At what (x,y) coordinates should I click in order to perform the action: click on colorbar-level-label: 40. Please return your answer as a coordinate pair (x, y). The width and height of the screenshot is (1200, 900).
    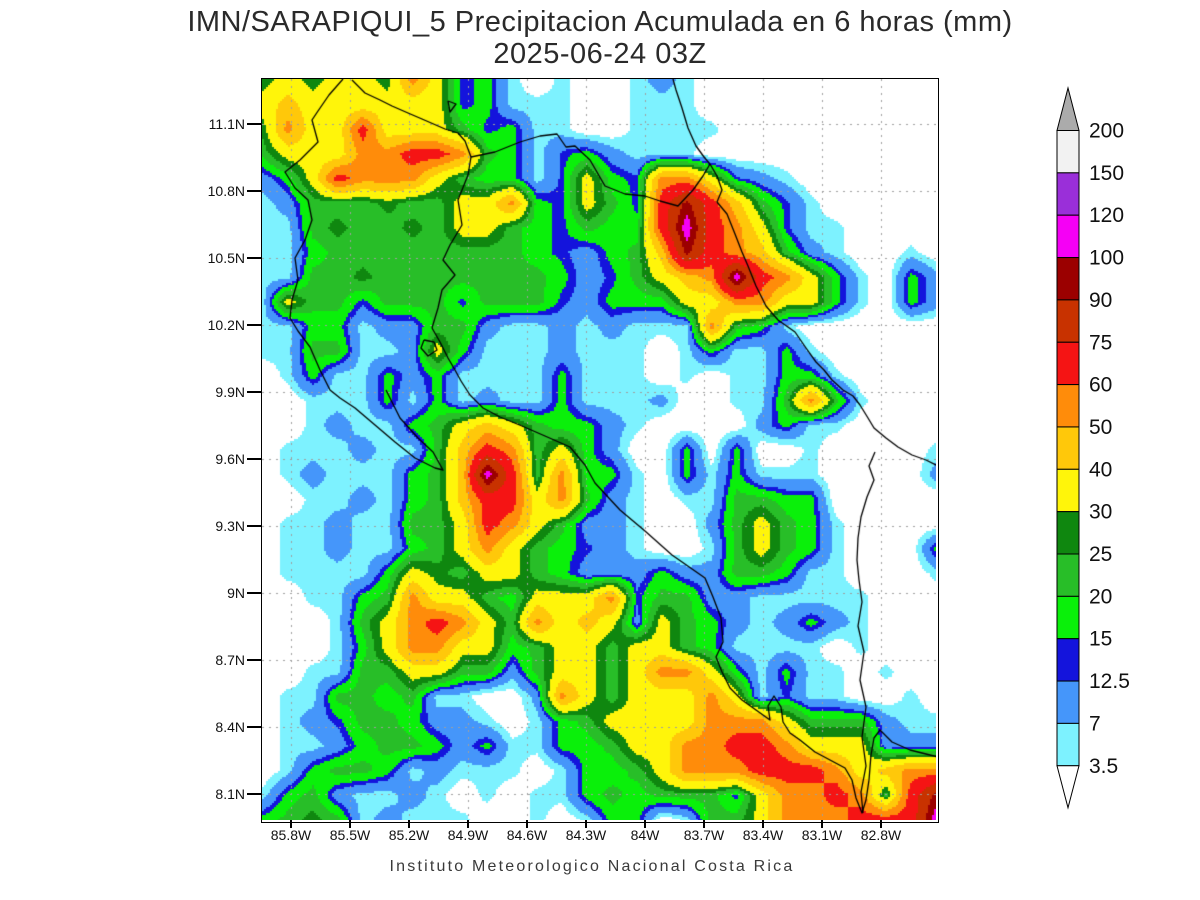
    Looking at the image, I should click on (1100, 469).